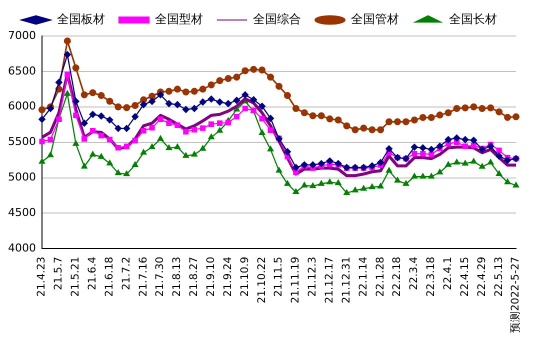 Image resolution: width=536 pixels, height=340 pixels. Describe the element at coordinates (22, 141) in the screenshot. I see `y-tick-label: 5500` at that location.